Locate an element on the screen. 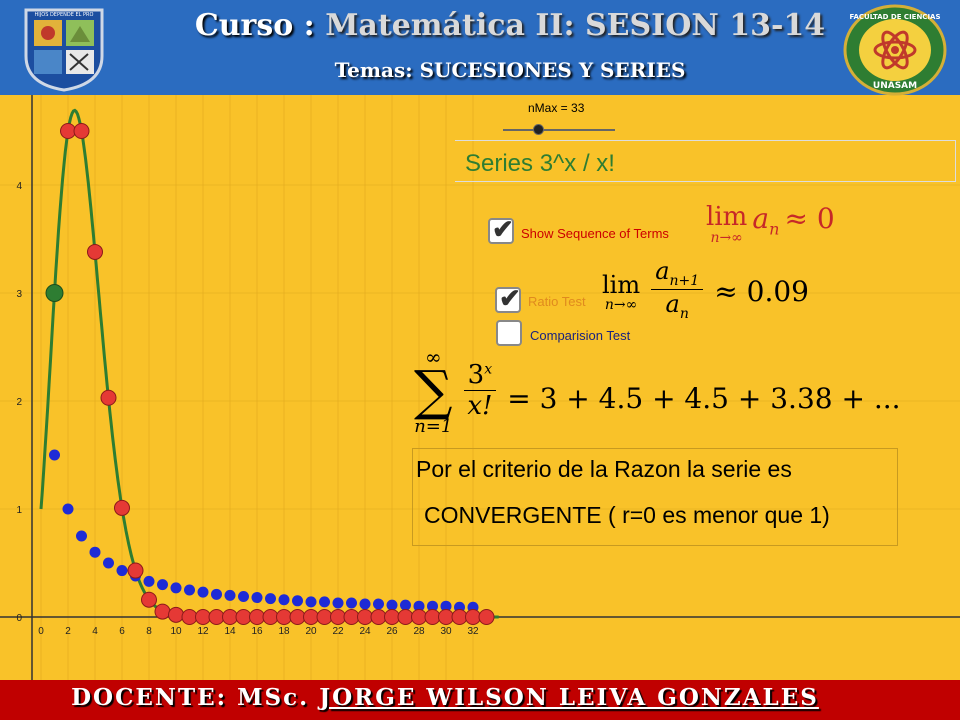 The height and width of the screenshot is (720, 960). crest-text: HIJOS DEPENDE EL PRO is located at coordinates (64, 15).